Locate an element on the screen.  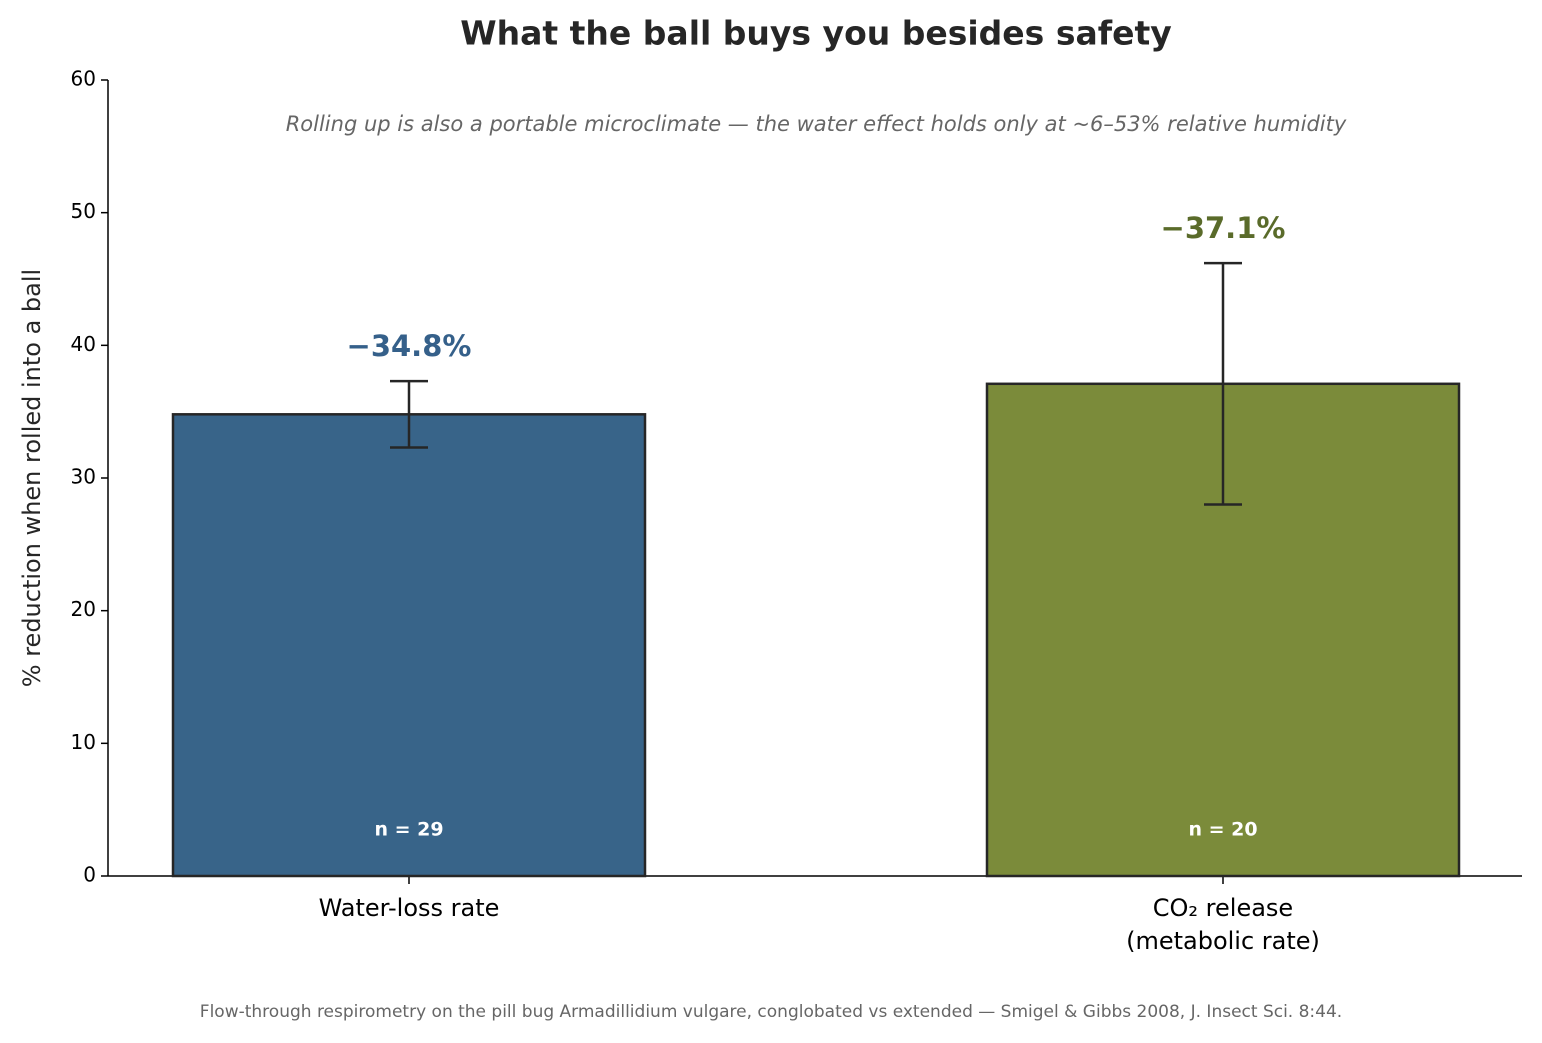
chart-title: What the ball buys you besides safety is located at coordinates (816, 33).